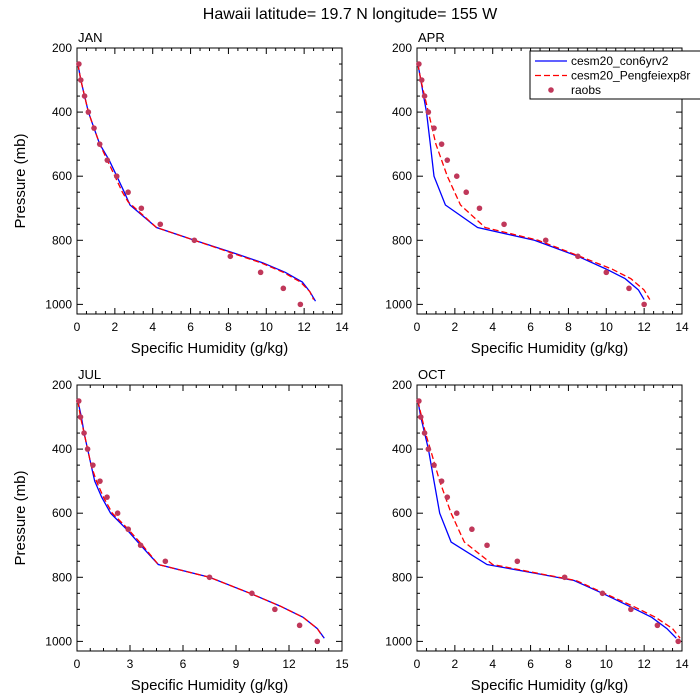  What do you see at coordinates (89, 374) in the screenshot?
I see `panel-title: JUL` at bounding box center [89, 374].